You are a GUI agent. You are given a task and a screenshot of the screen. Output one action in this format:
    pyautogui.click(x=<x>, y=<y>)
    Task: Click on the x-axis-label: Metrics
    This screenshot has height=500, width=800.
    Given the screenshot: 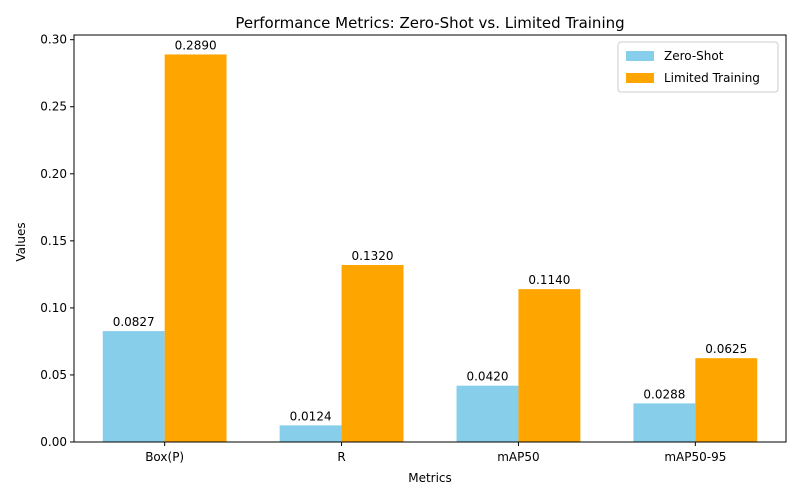 What is the action you would take?
    pyautogui.click(x=430, y=478)
    